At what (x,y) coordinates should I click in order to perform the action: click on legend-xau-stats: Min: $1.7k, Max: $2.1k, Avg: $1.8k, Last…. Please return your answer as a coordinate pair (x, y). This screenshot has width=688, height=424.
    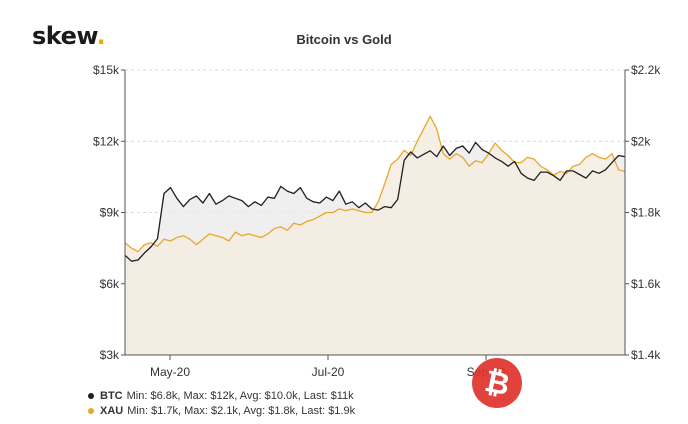
    Looking at the image, I should click on (241, 411).